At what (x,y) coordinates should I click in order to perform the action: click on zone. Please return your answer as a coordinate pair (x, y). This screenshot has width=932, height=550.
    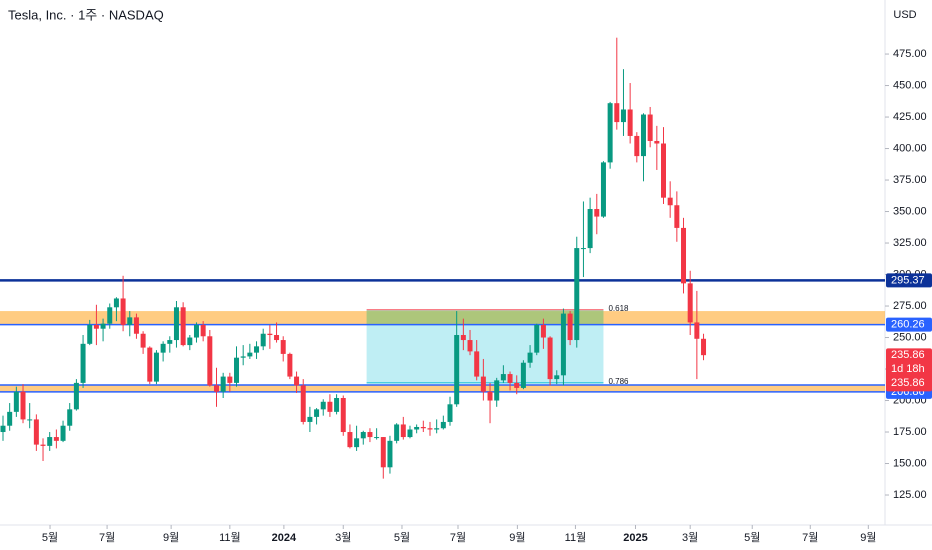
    Looking at the image, I should click on (442, 388).